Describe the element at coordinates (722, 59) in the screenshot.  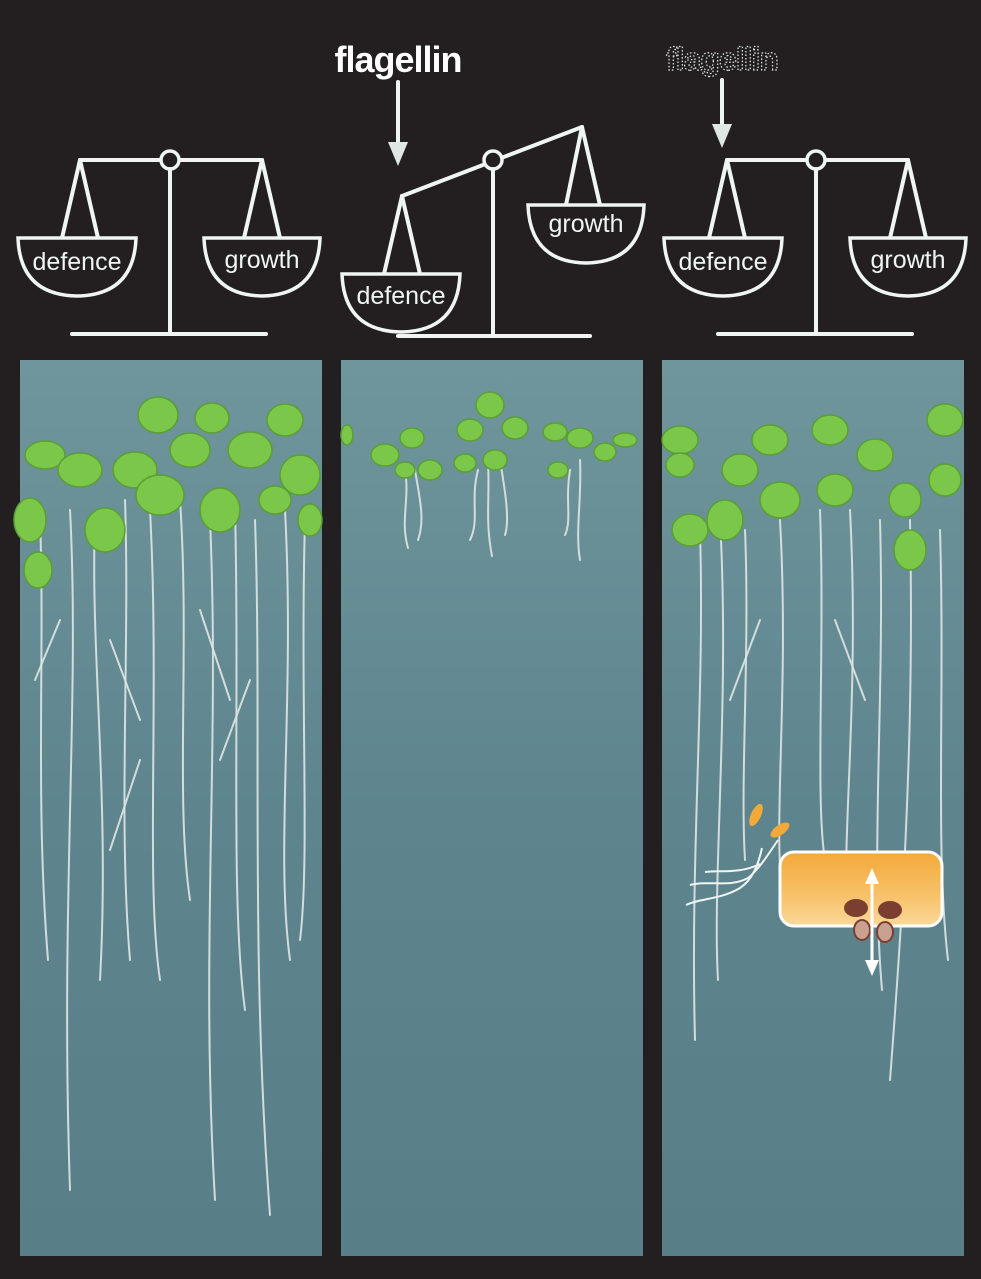
I see `flagellin-dotted-header: flagellin` at that location.